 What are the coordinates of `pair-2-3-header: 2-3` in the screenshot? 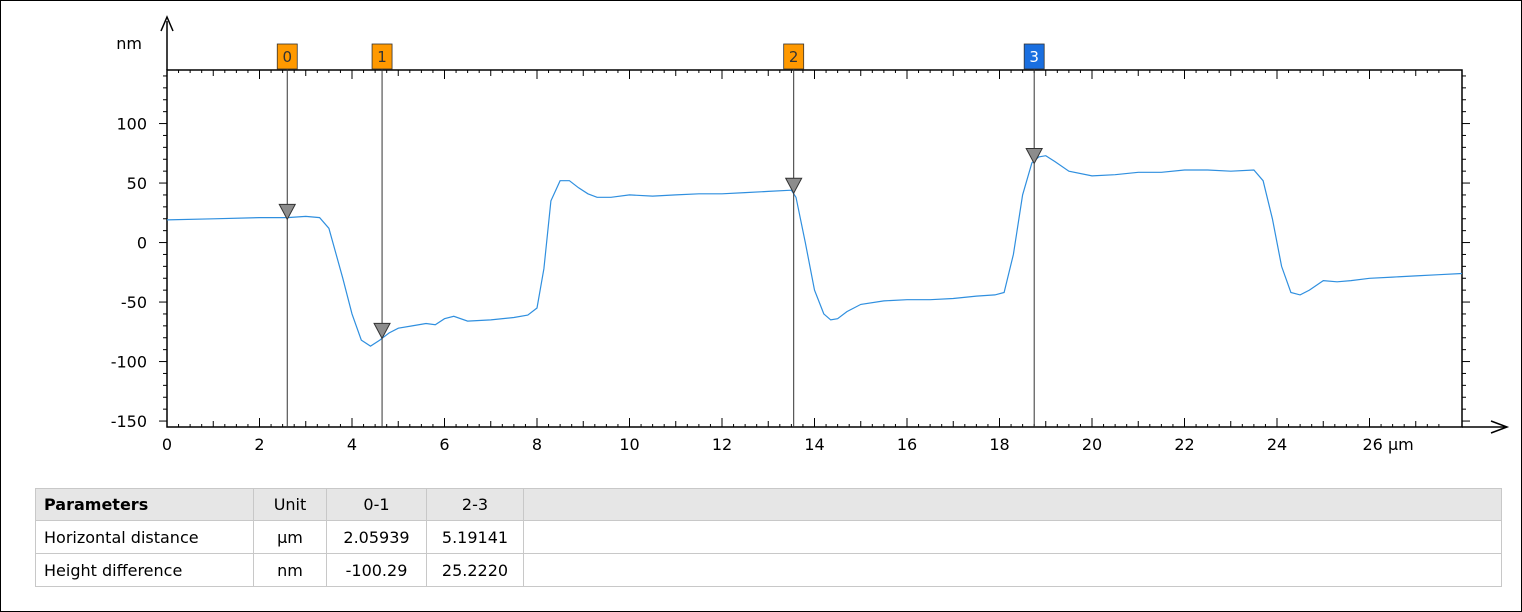 It's located at (475, 504).